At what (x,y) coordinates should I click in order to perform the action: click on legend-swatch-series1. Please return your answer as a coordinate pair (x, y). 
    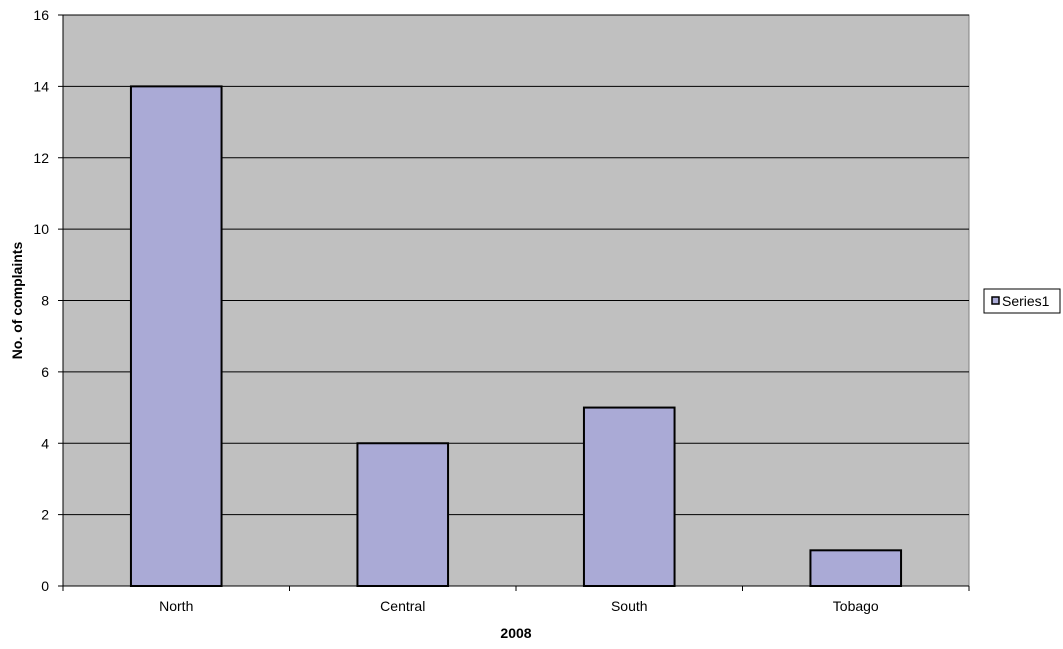
    Looking at the image, I should click on (995, 300).